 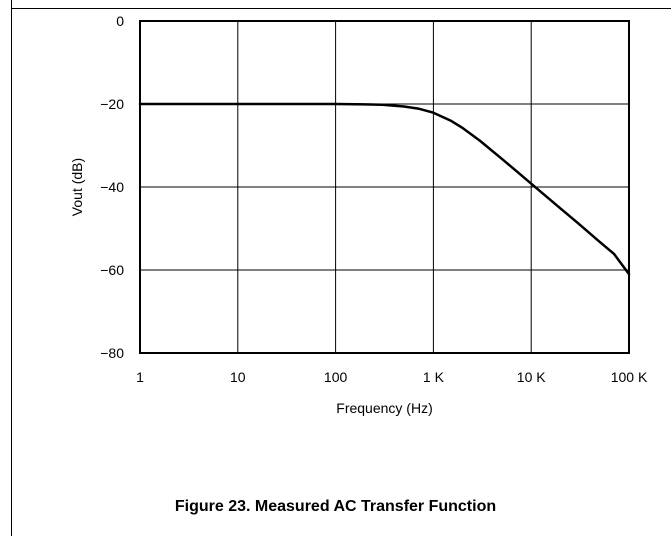 I want to click on y-tick-label-2: −40, so click(x=112, y=187).